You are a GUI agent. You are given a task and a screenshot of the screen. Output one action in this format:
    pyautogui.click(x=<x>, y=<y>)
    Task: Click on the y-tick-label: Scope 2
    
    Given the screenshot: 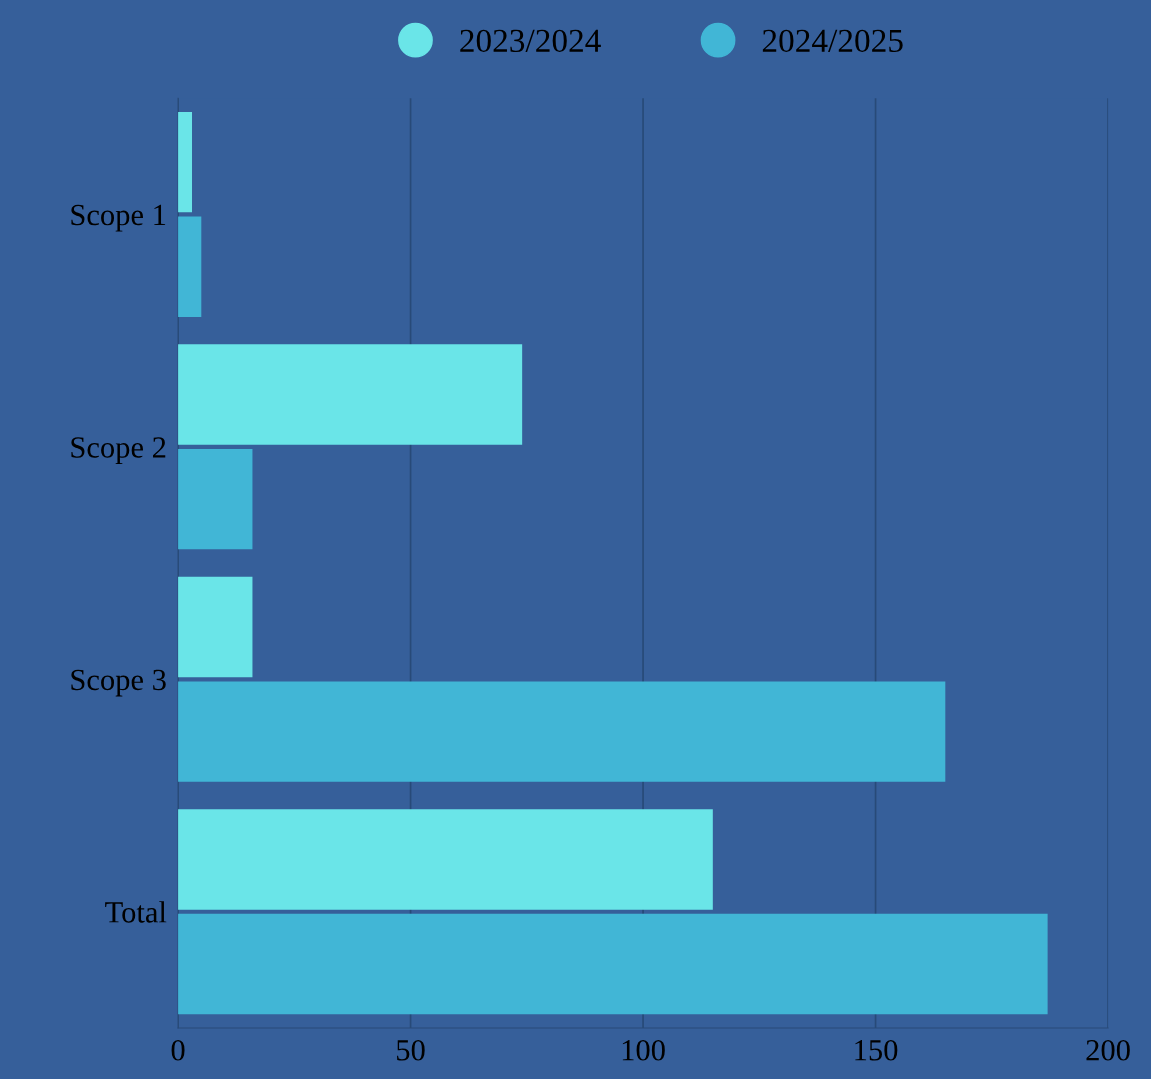 What is the action you would take?
    pyautogui.click(x=118, y=450)
    